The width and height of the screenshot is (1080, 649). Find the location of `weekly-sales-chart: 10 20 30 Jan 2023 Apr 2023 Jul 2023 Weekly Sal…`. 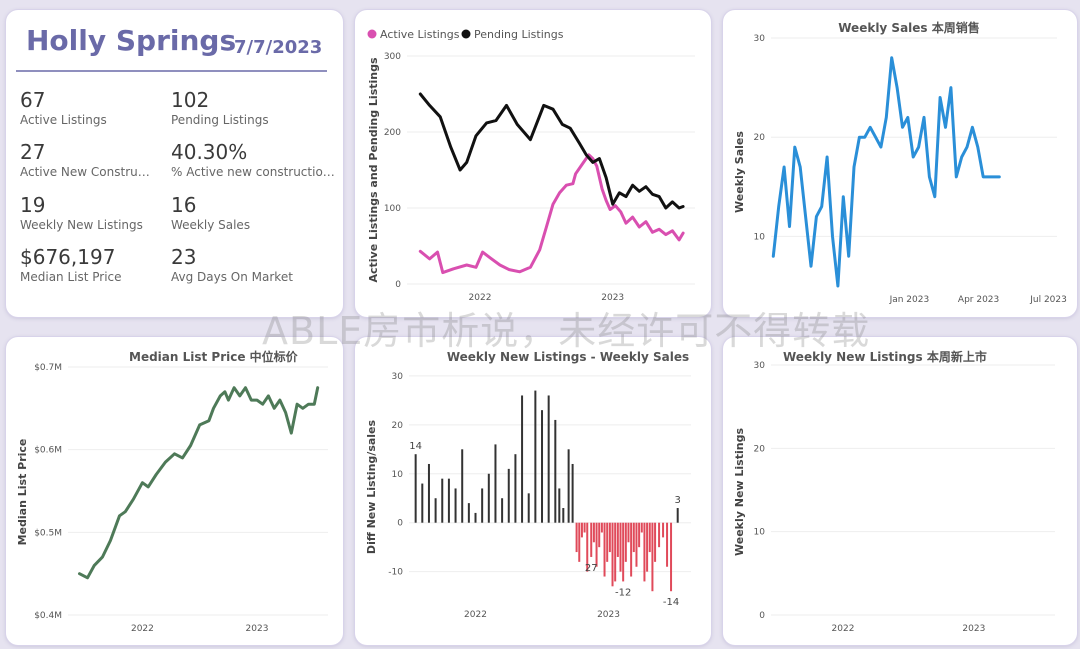

weekly-sales-chart: 10 20 30 Jan 2023 Apr 2023 Jul 2023 Weekly Sal… is located at coordinates (900, 162).